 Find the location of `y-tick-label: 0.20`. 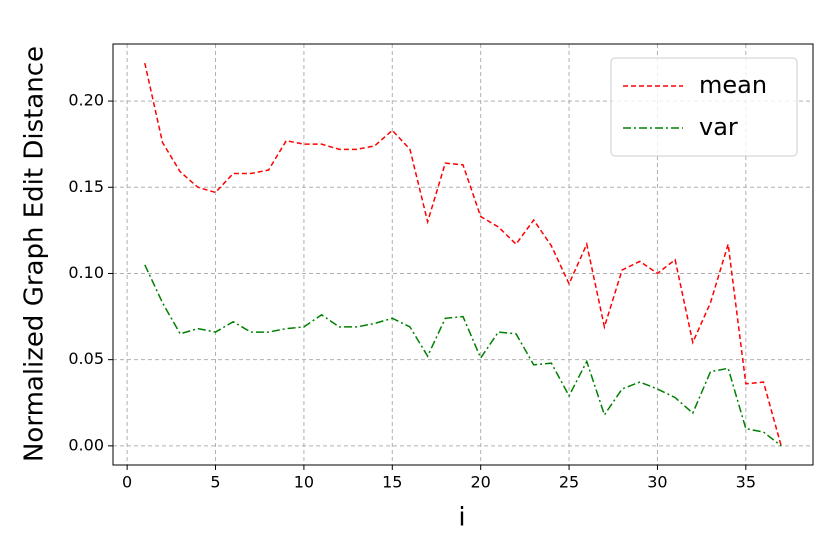

y-tick-label: 0.20 is located at coordinates (86, 100).